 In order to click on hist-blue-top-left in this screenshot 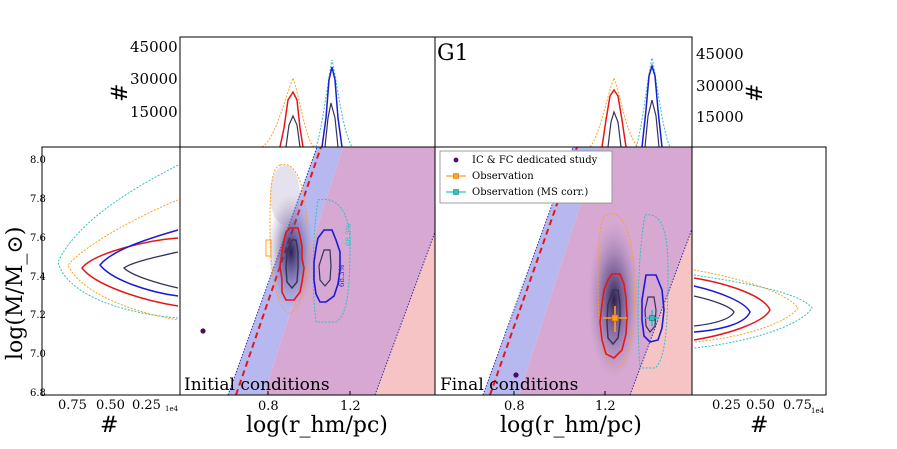, I will do `click(332, 107)`.